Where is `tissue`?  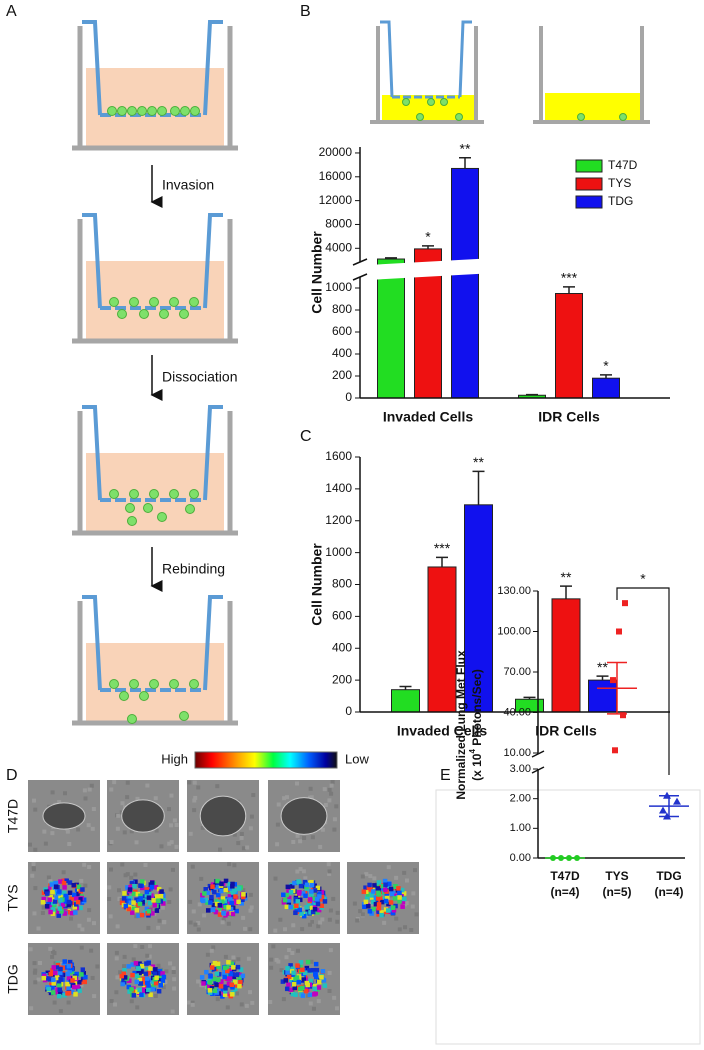
tissue is located at coordinates (223, 816).